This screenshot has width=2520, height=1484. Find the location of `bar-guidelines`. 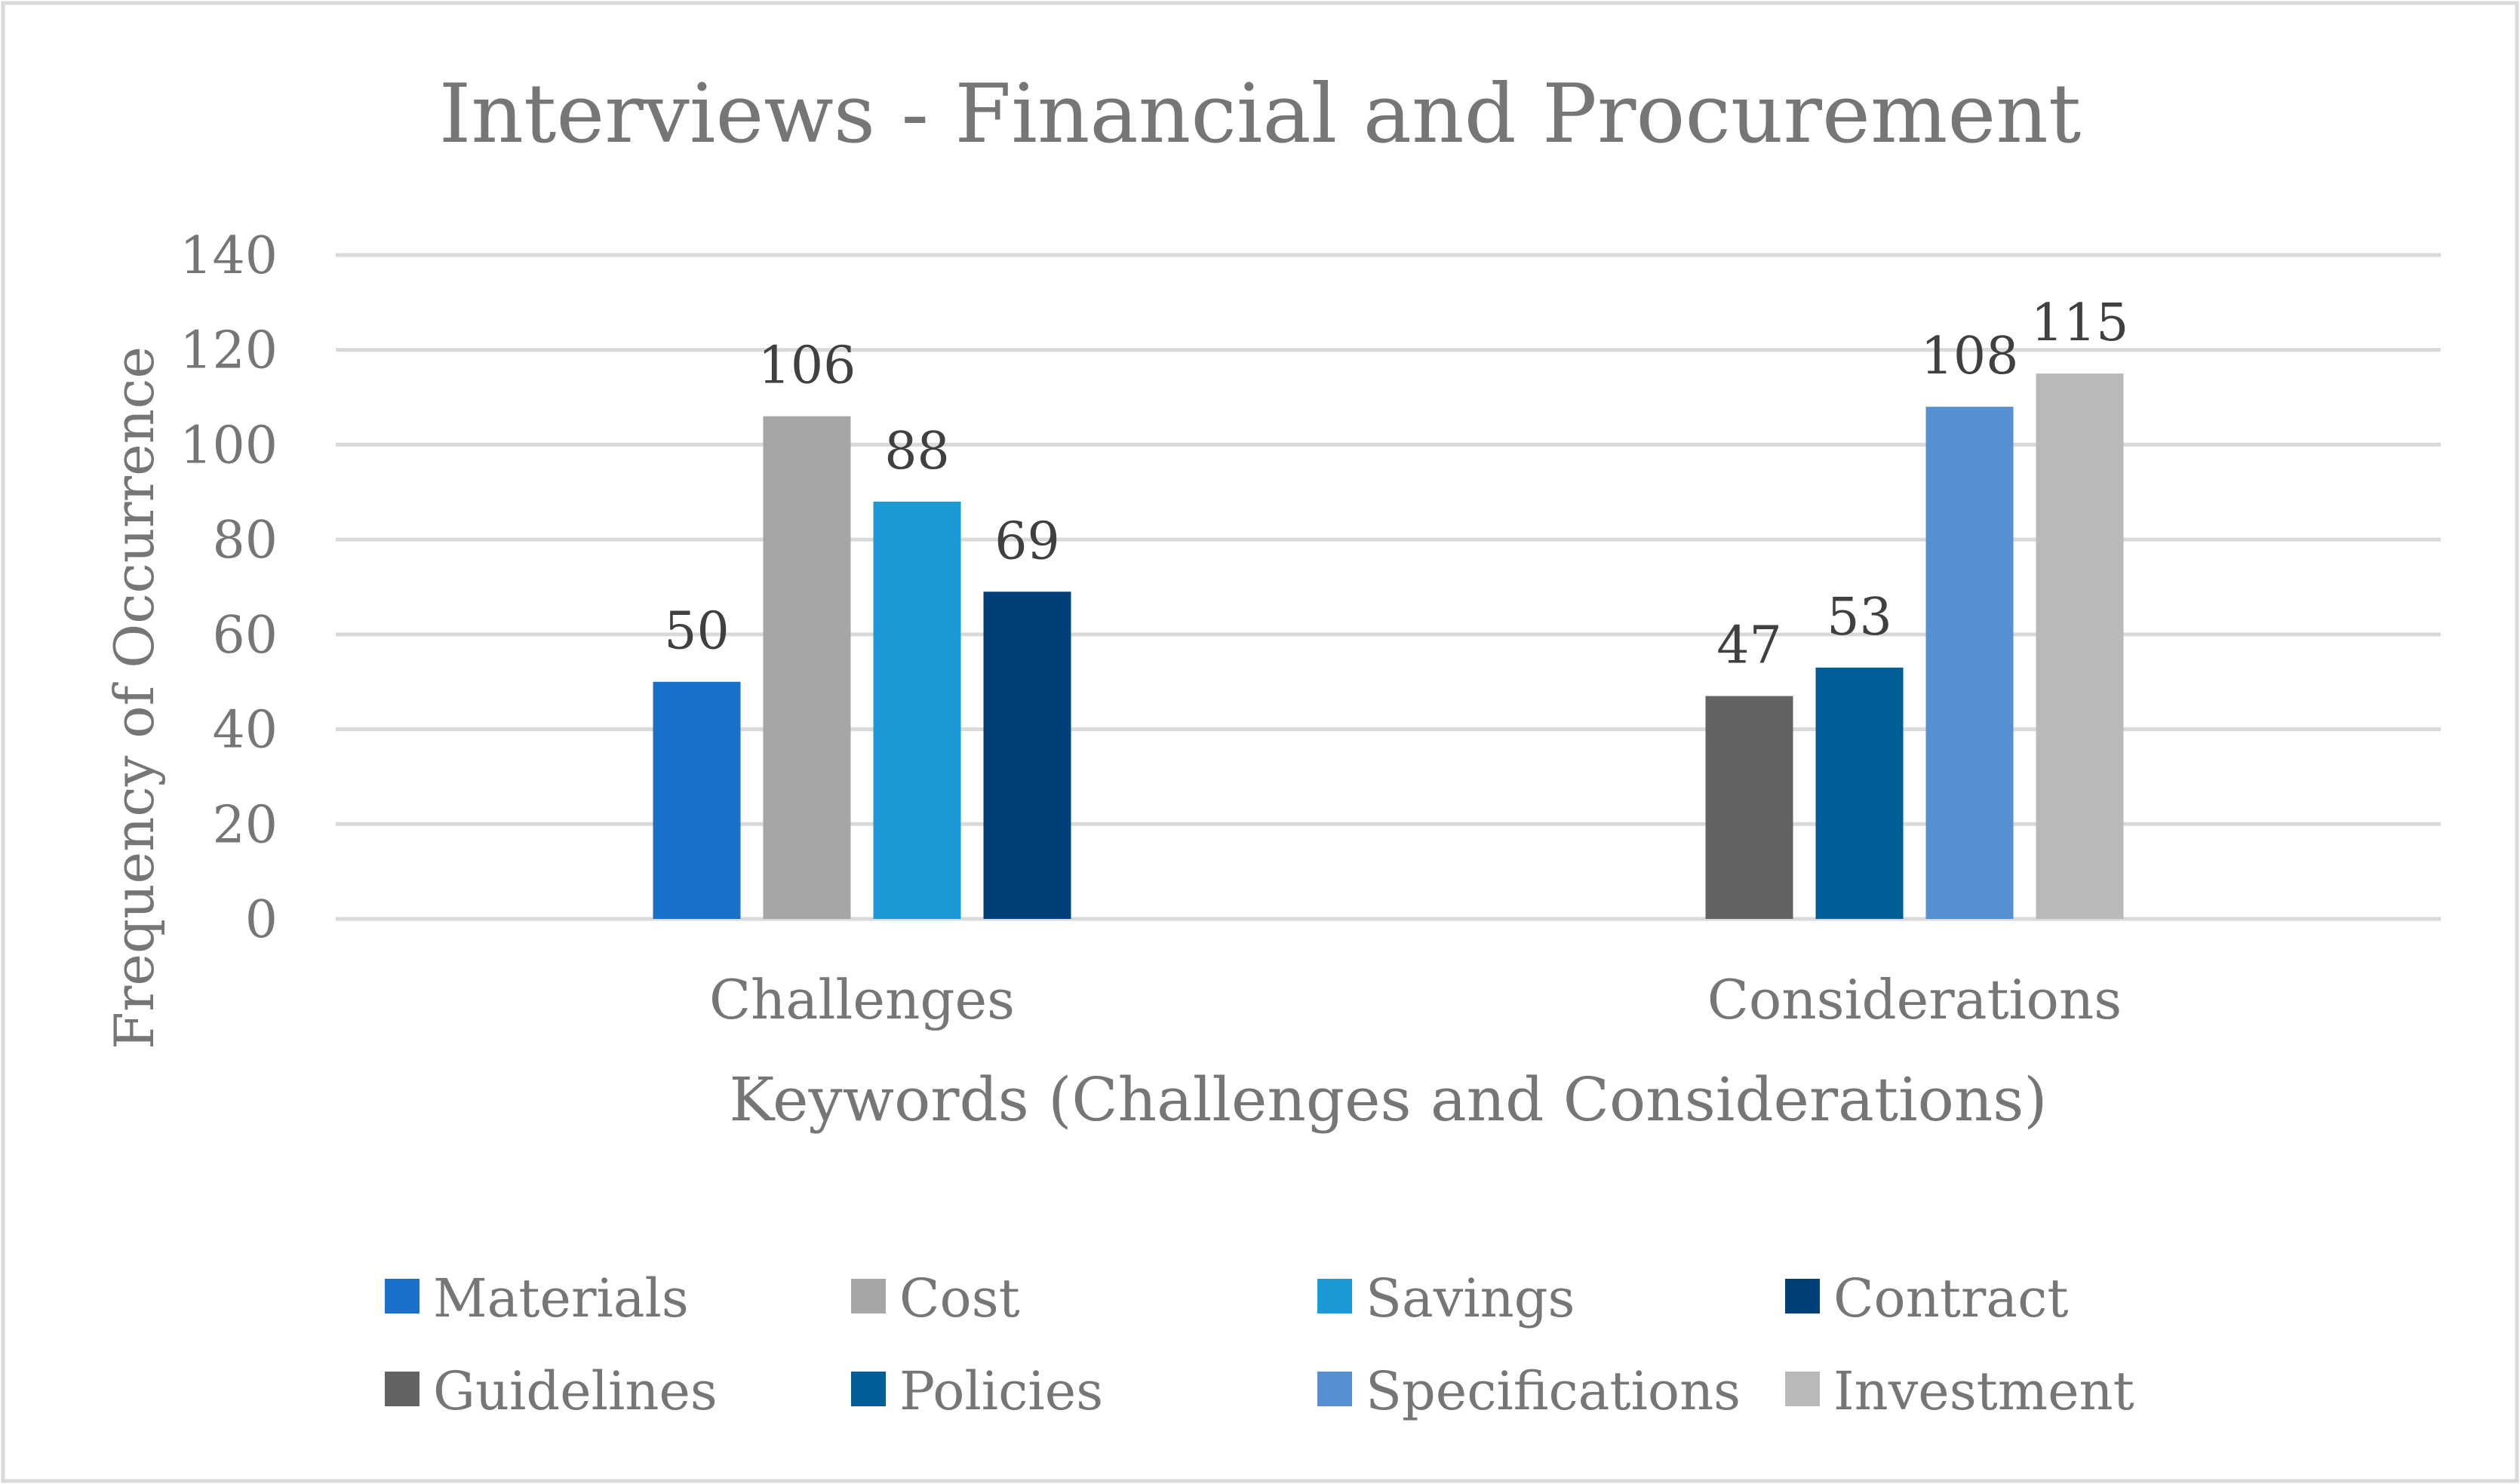

bar-guidelines is located at coordinates (1749, 808).